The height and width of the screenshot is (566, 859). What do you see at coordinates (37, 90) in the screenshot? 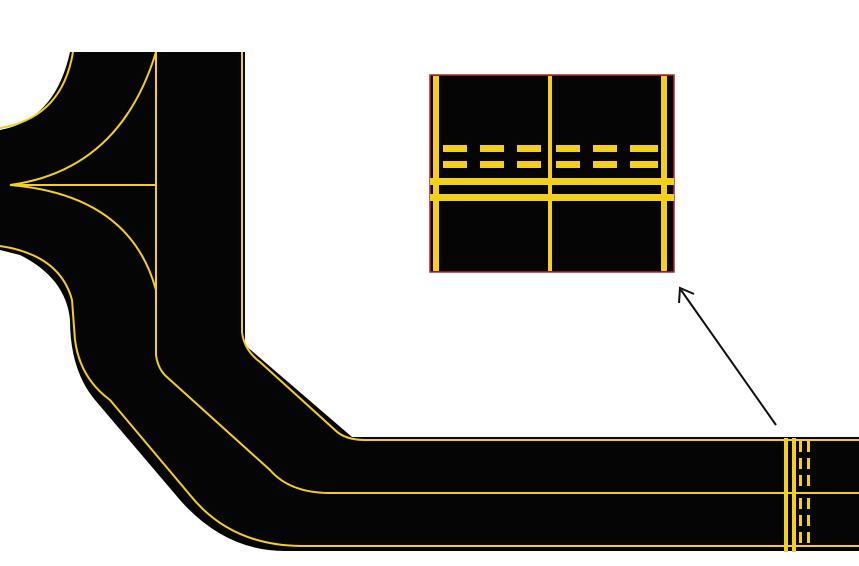
I see `taxiway-edge-line-left` at bounding box center [37, 90].